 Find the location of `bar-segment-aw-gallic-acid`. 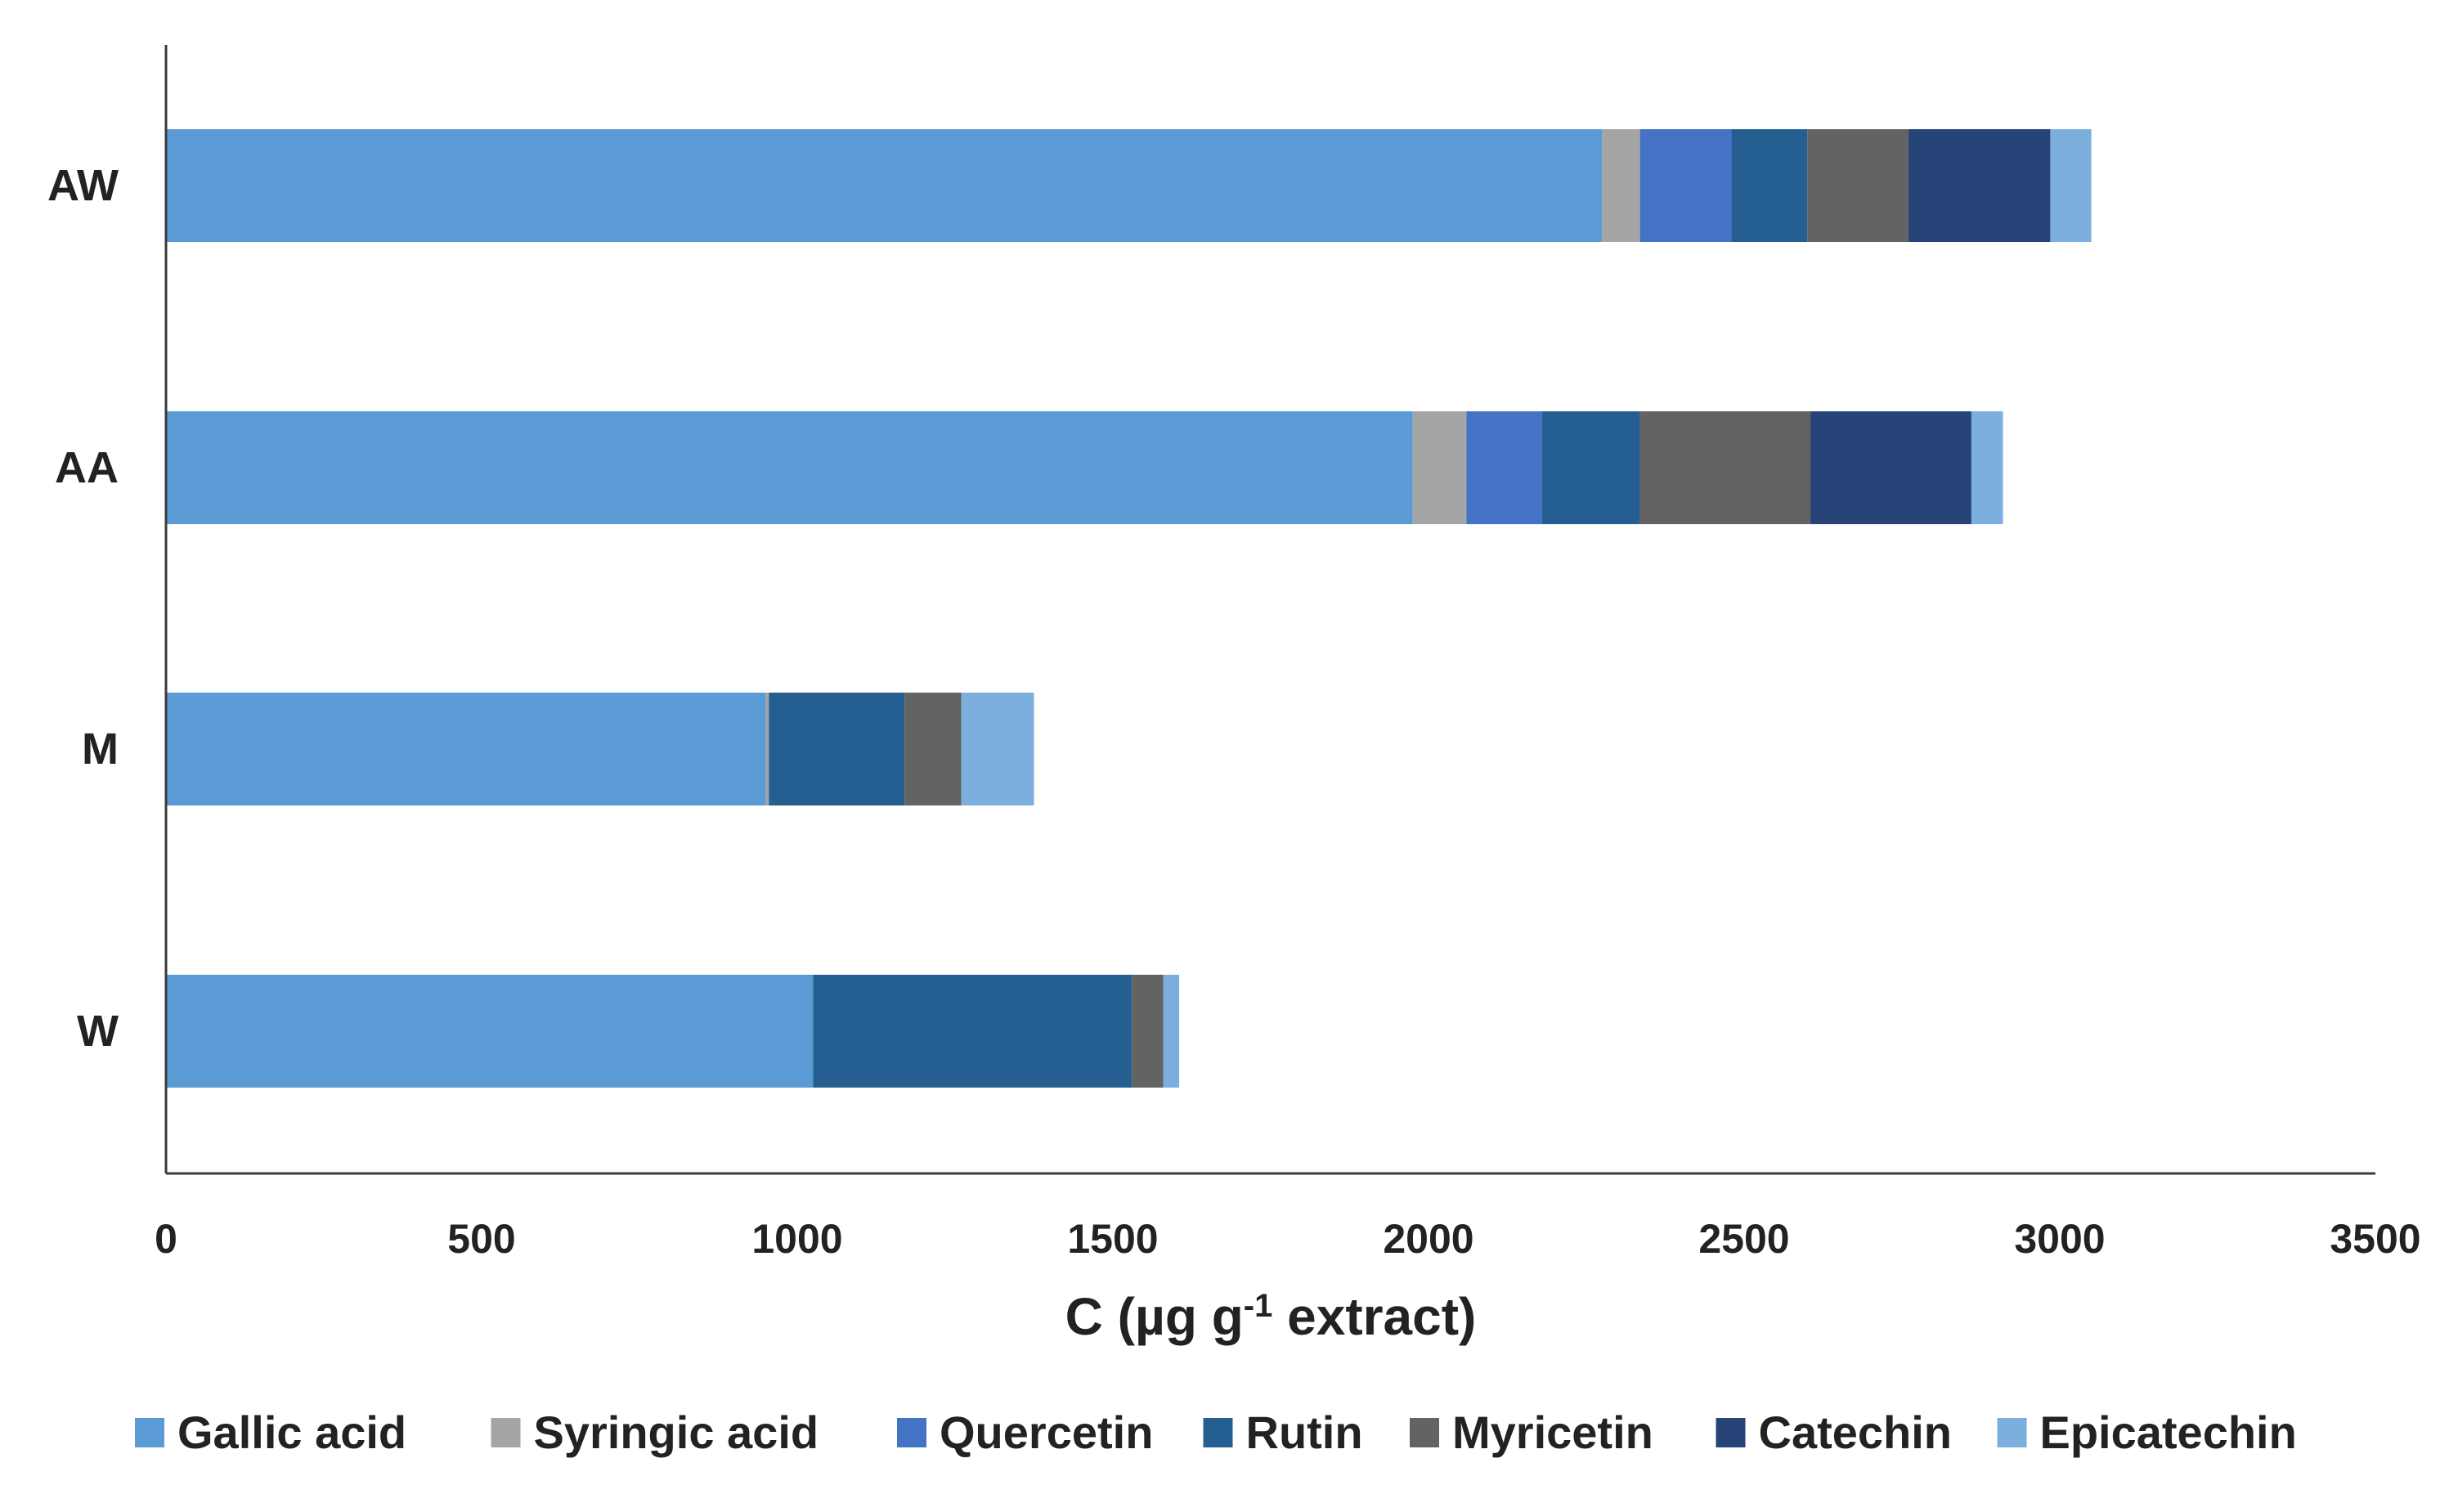

bar-segment-aw-gallic-acid is located at coordinates (884, 186).